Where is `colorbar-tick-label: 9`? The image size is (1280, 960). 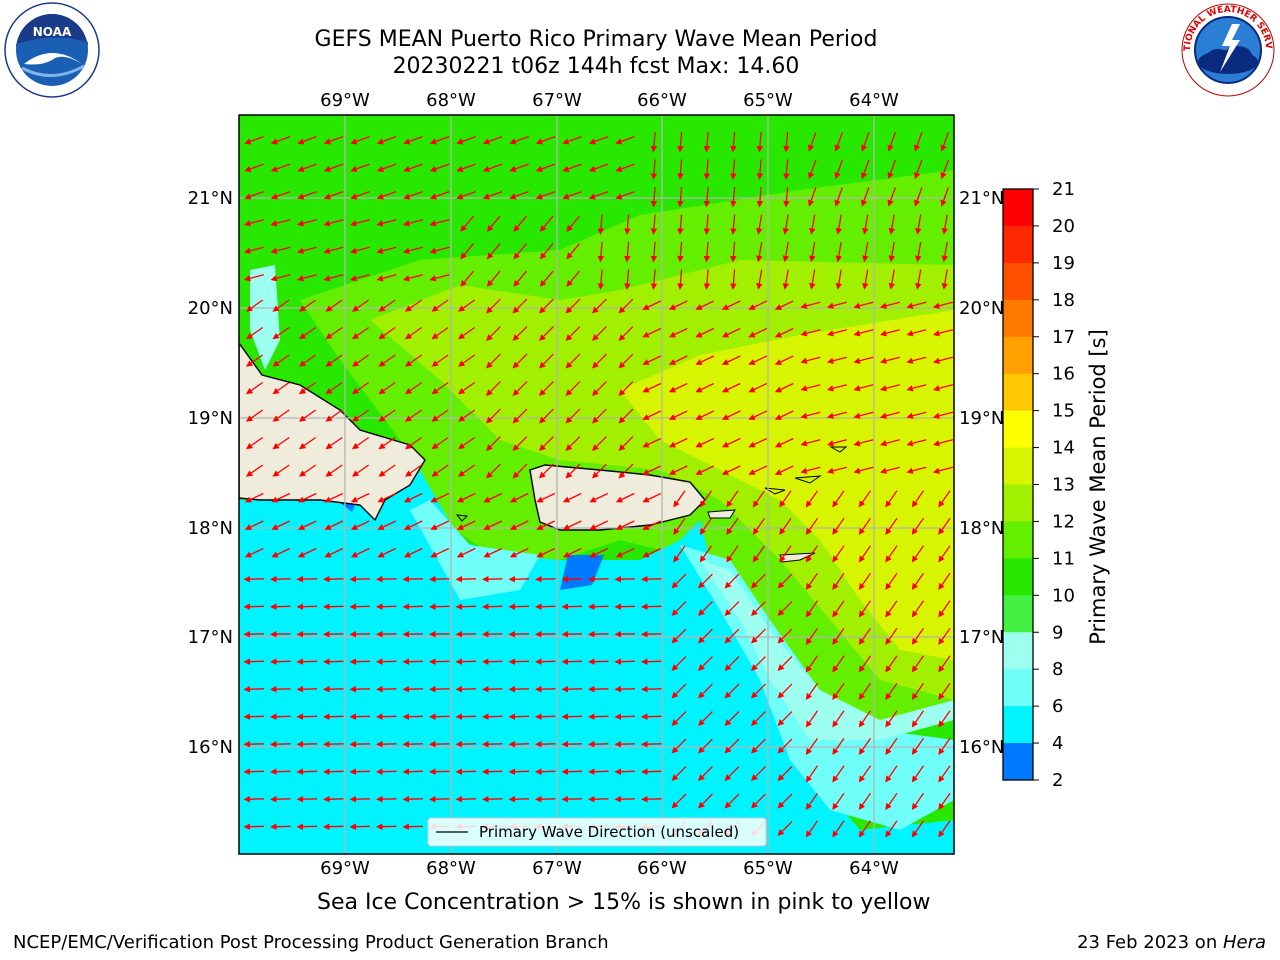 colorbar-tick-label: 9 is located at coordinates (1057, 632).